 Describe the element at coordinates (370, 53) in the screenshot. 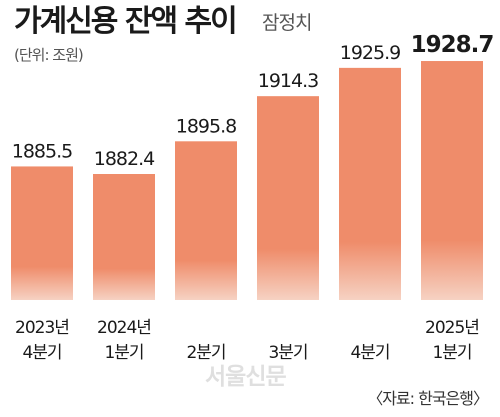

I see `value-label-4: 1925.9` at that location.